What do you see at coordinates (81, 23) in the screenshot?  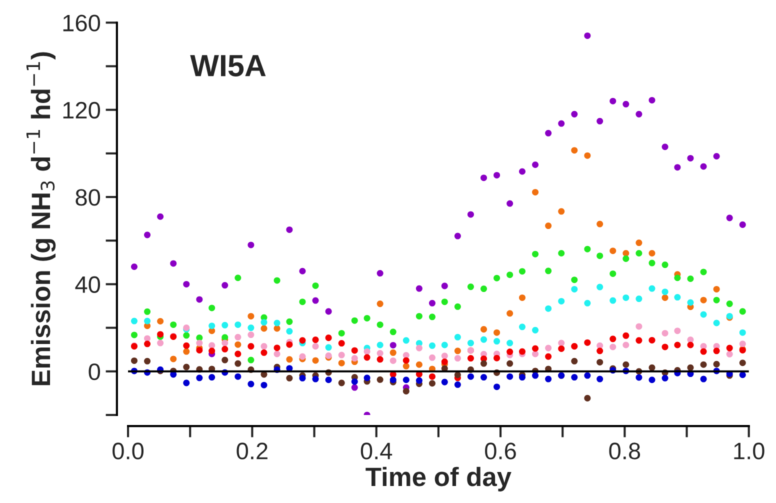 I see `y-tick-label: 160` at bounding box center [81, 23].